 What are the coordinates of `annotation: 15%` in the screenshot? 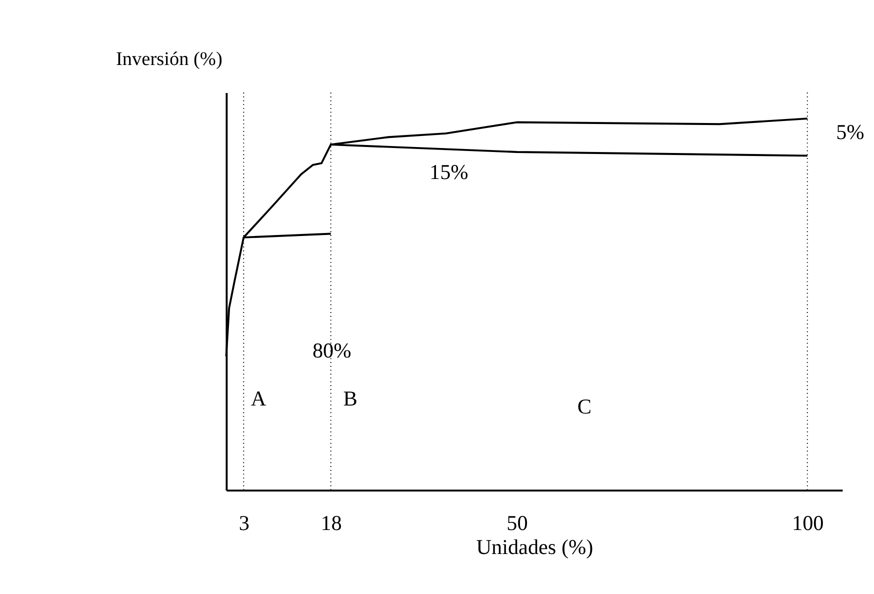 It's located at (448, 172).